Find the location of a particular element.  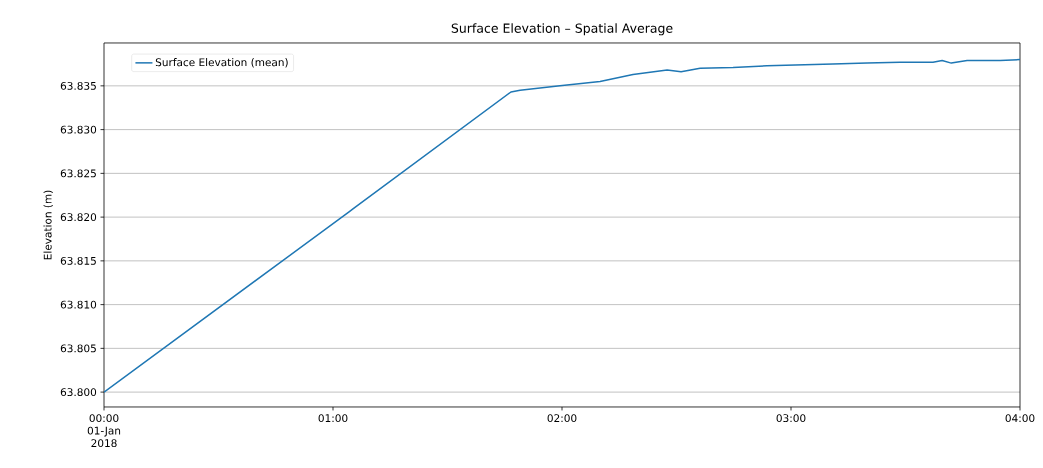

y-tick-label: 63.825 is located at coordinates (78, 173).